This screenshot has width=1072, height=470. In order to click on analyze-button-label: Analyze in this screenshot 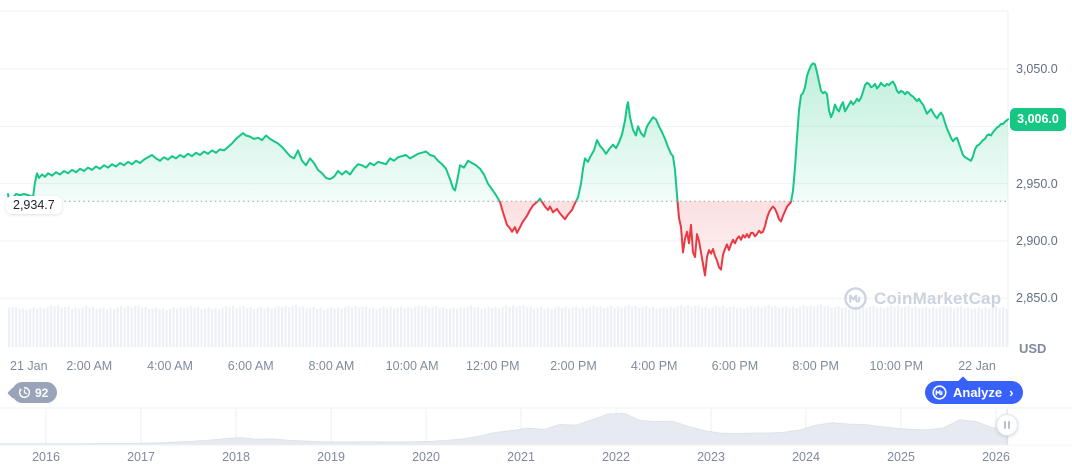, I will do `click(978, 392)`.